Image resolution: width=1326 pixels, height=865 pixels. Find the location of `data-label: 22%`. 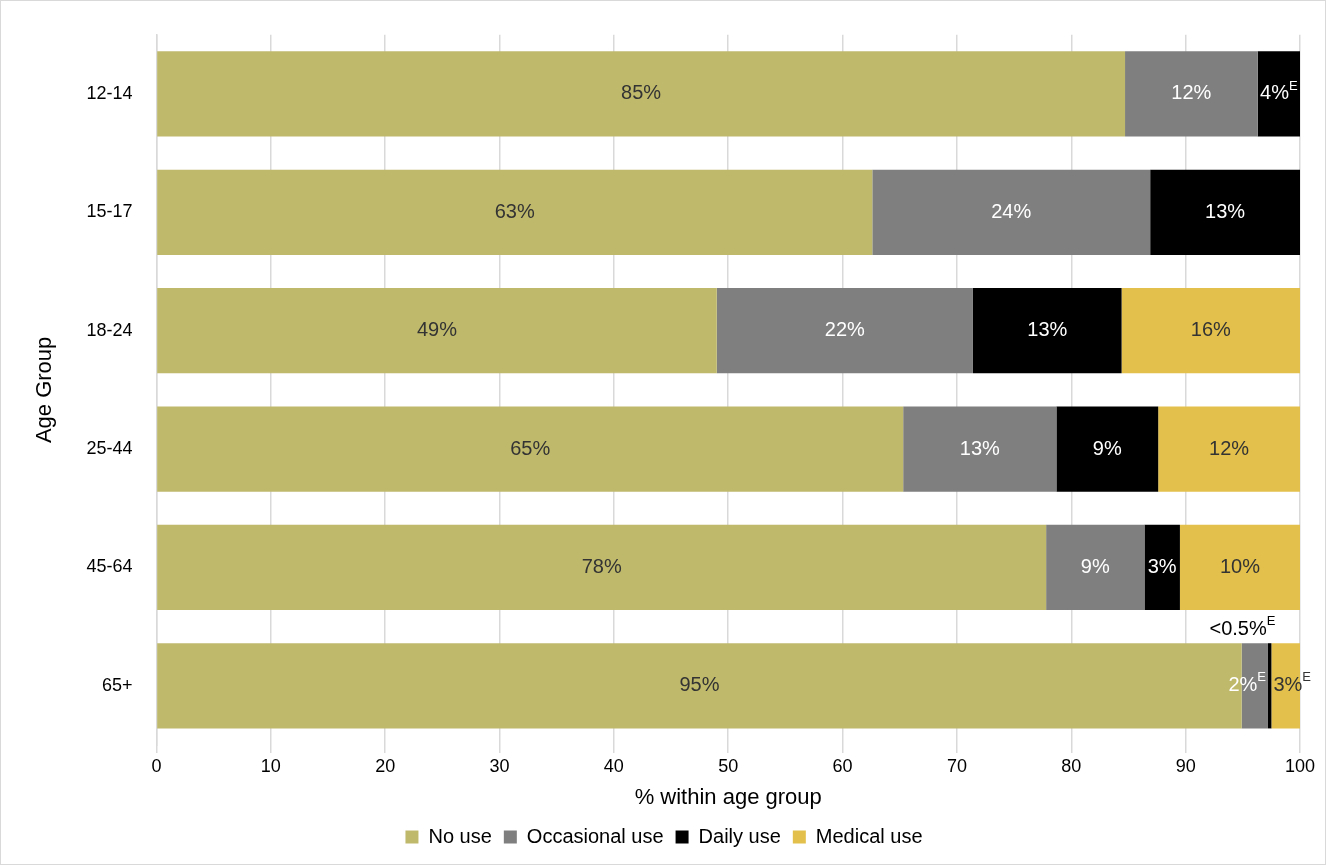

data-label: 22% is located at coordinates (845, 329).